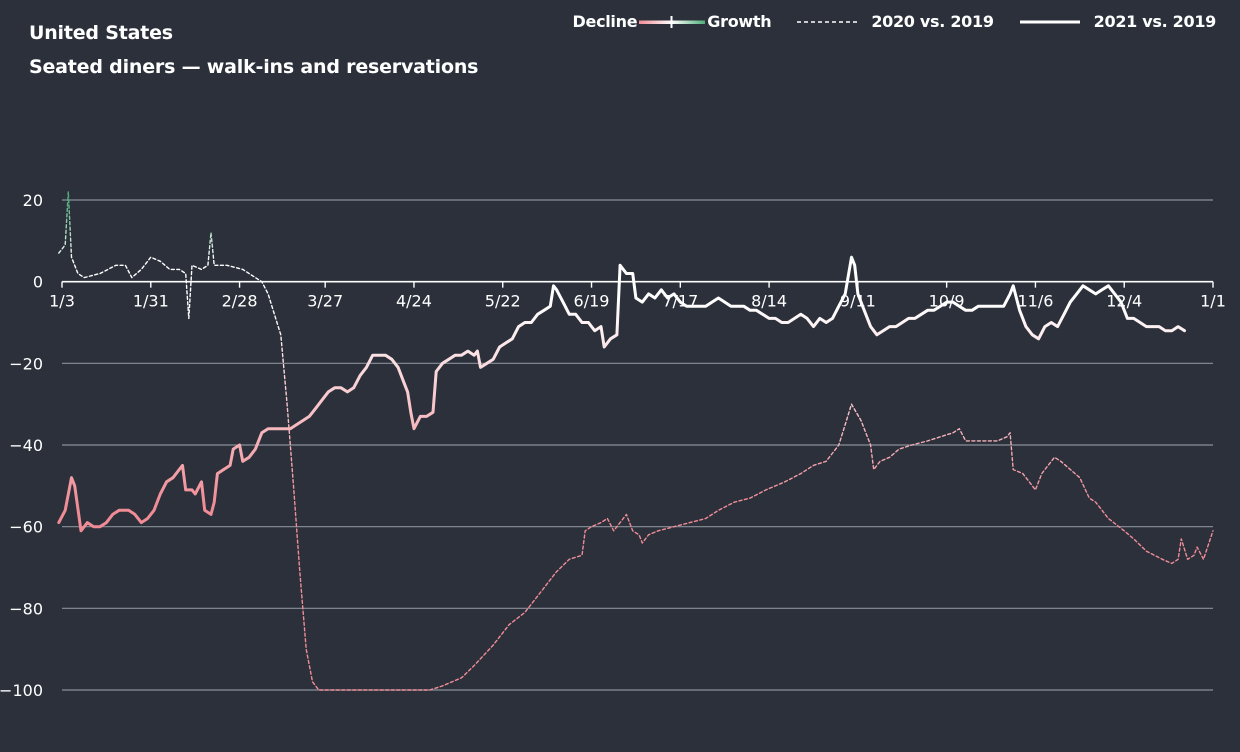  What do you see at coordinates (503, 301) in the screenshot?
I see `x-tick-label: 5/22` at bounding box center [503, 301].